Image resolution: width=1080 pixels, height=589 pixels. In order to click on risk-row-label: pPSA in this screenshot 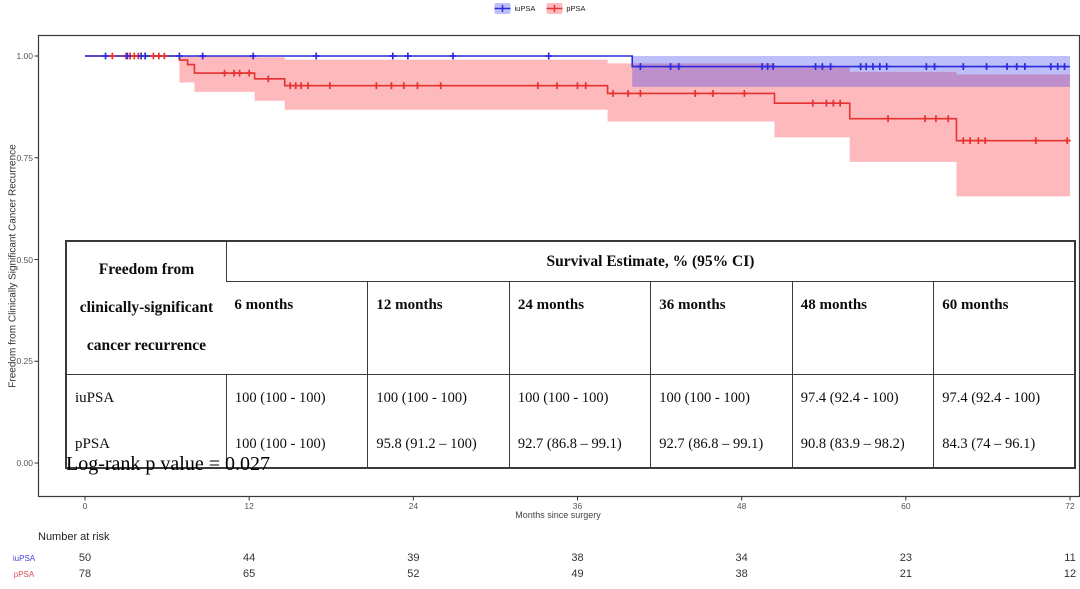, I will do `click(24, 574)`.